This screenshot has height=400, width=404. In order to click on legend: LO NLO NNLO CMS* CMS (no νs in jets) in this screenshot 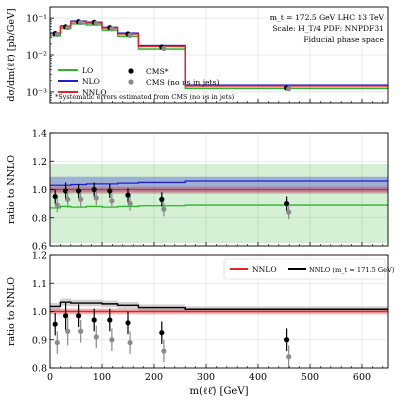, I will do `click(138, 81)`.